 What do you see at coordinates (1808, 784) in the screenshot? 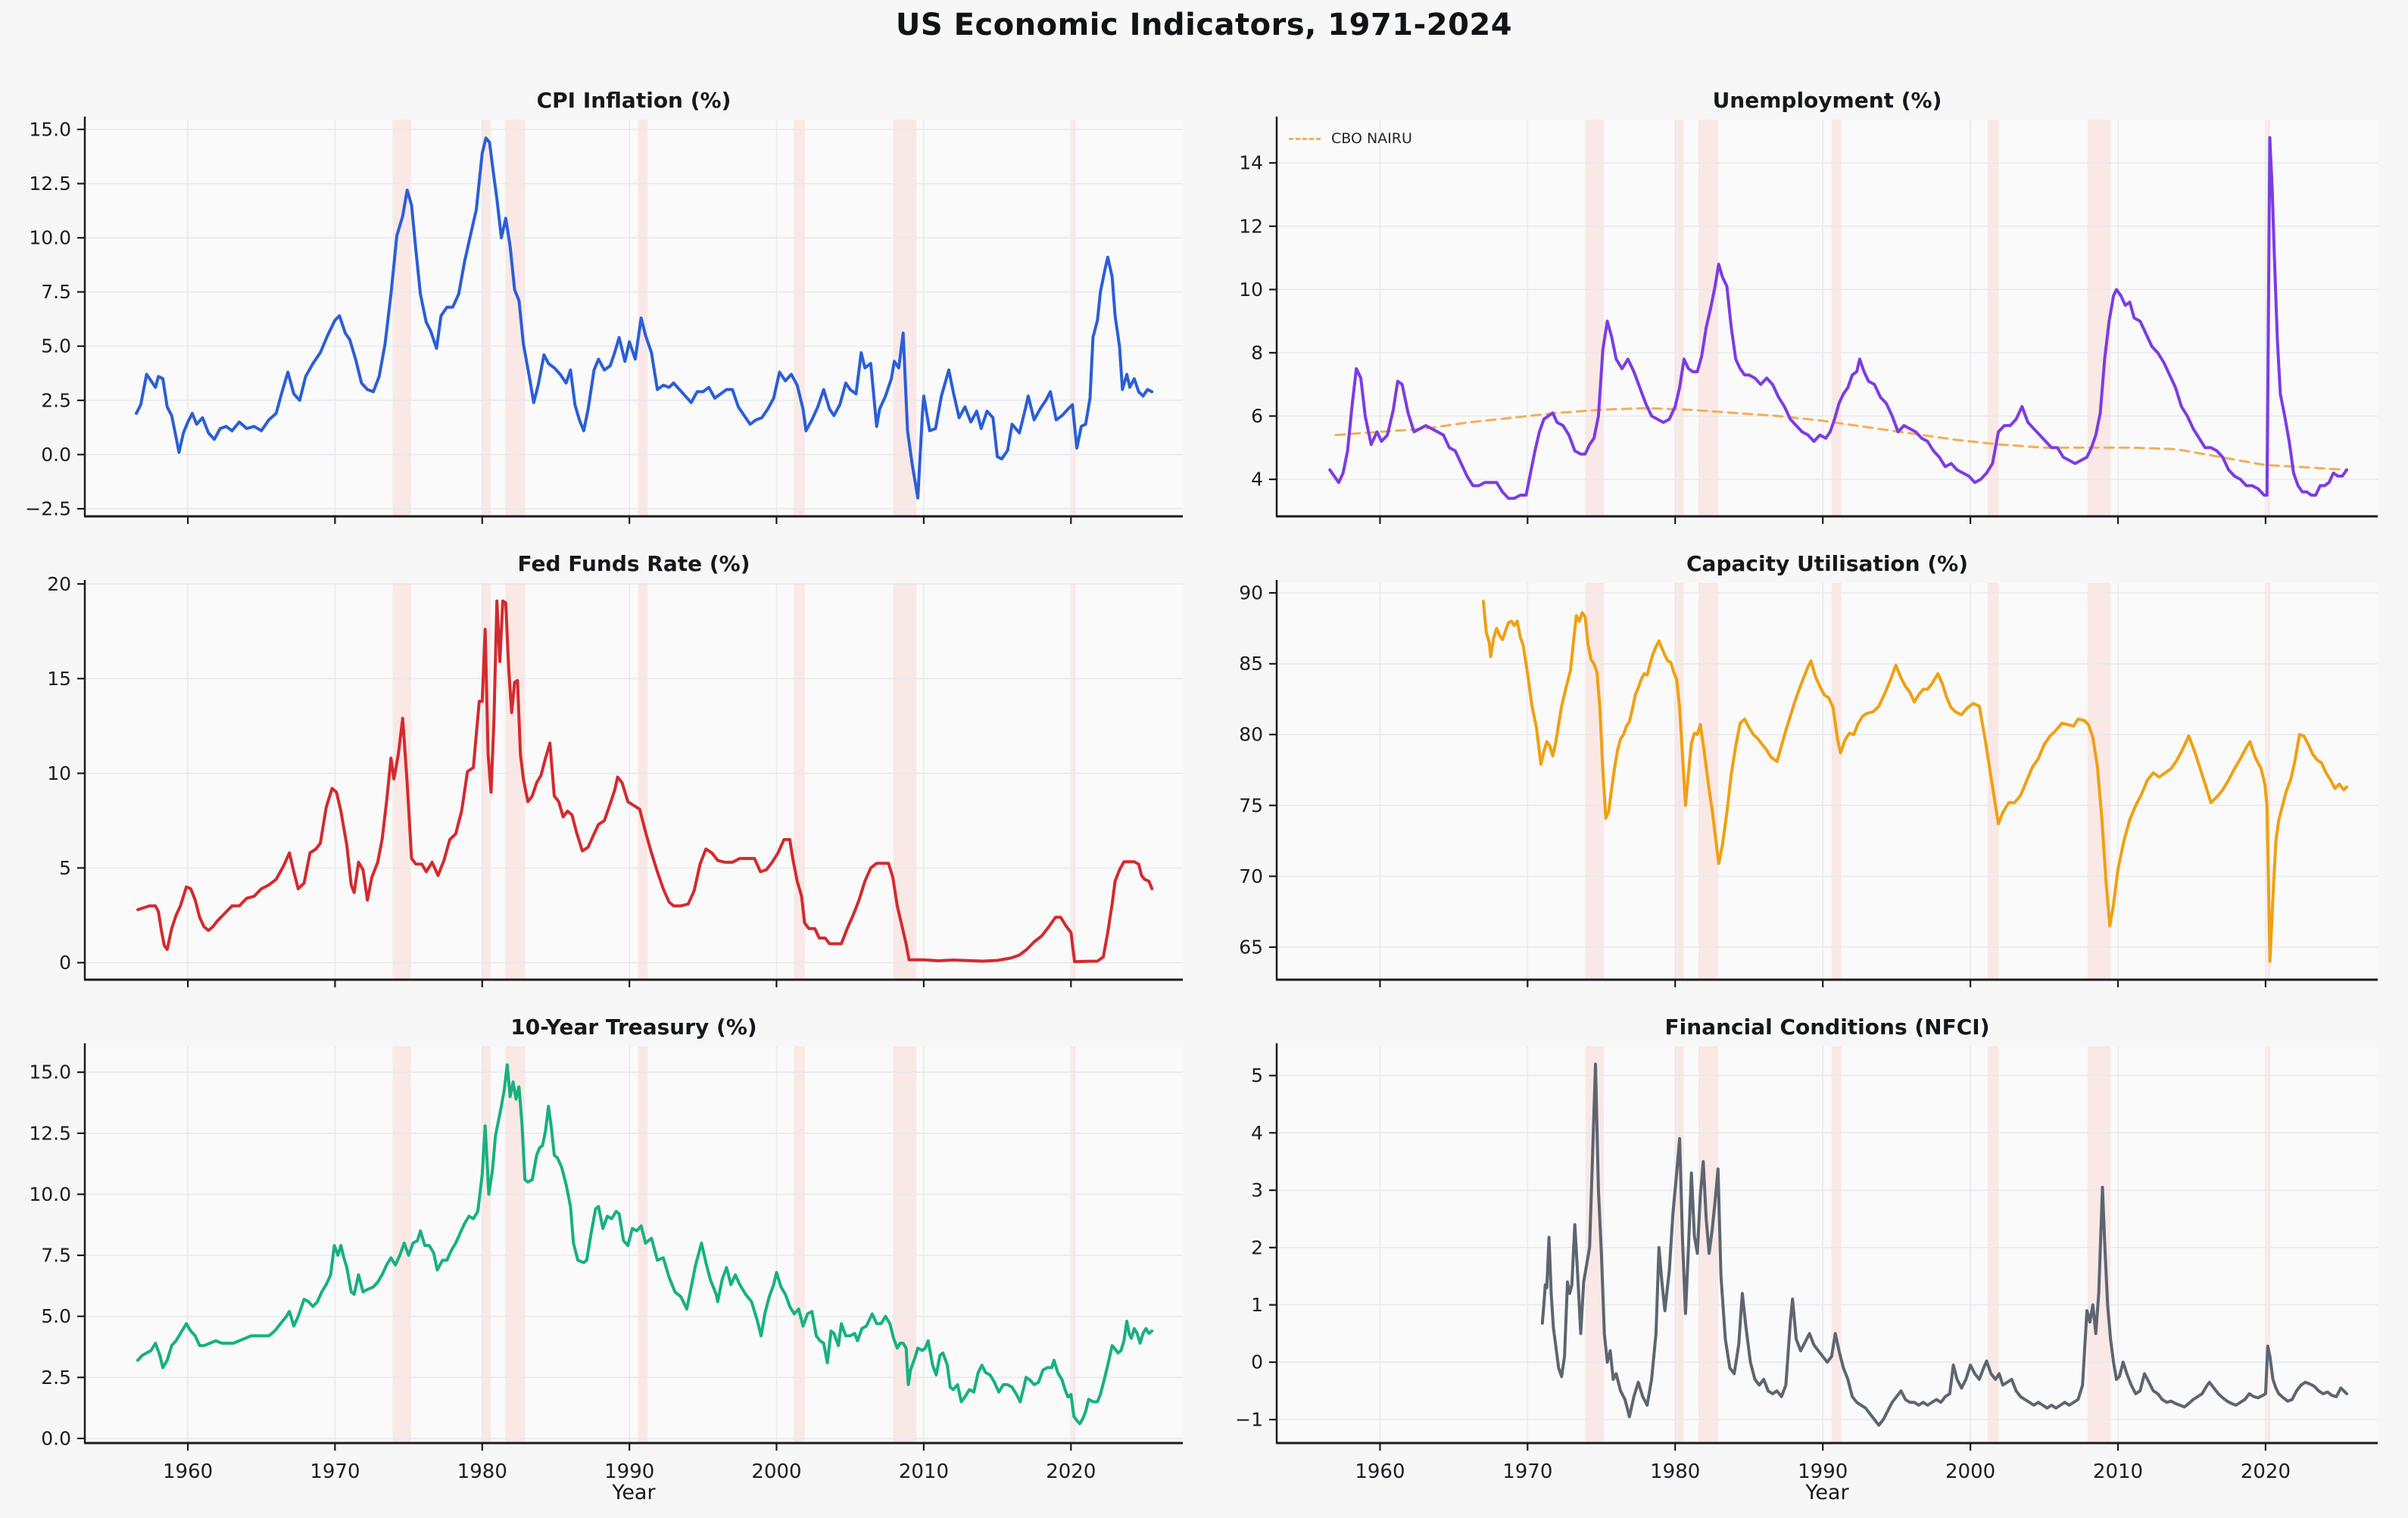
I see `capacity-utilisation-chart: 65 70 75 80 85 90` at bounding box center [1808, 784].